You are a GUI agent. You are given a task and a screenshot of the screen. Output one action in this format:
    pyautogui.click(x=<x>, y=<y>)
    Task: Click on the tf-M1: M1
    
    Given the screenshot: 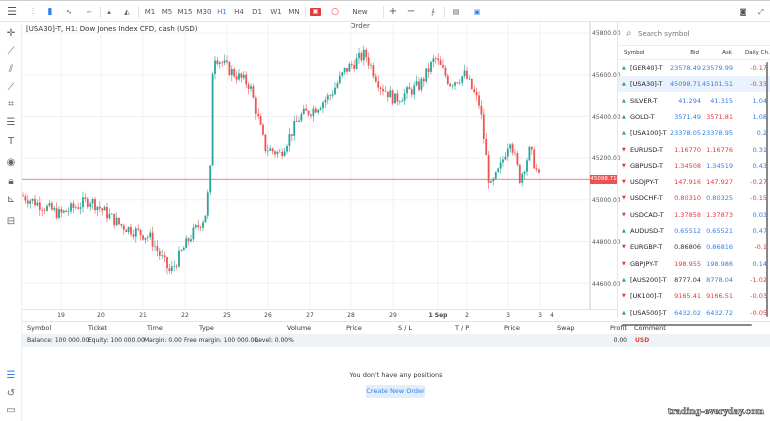 What is the action you would take?
    pyautogui.click(x=150, y=12)
    